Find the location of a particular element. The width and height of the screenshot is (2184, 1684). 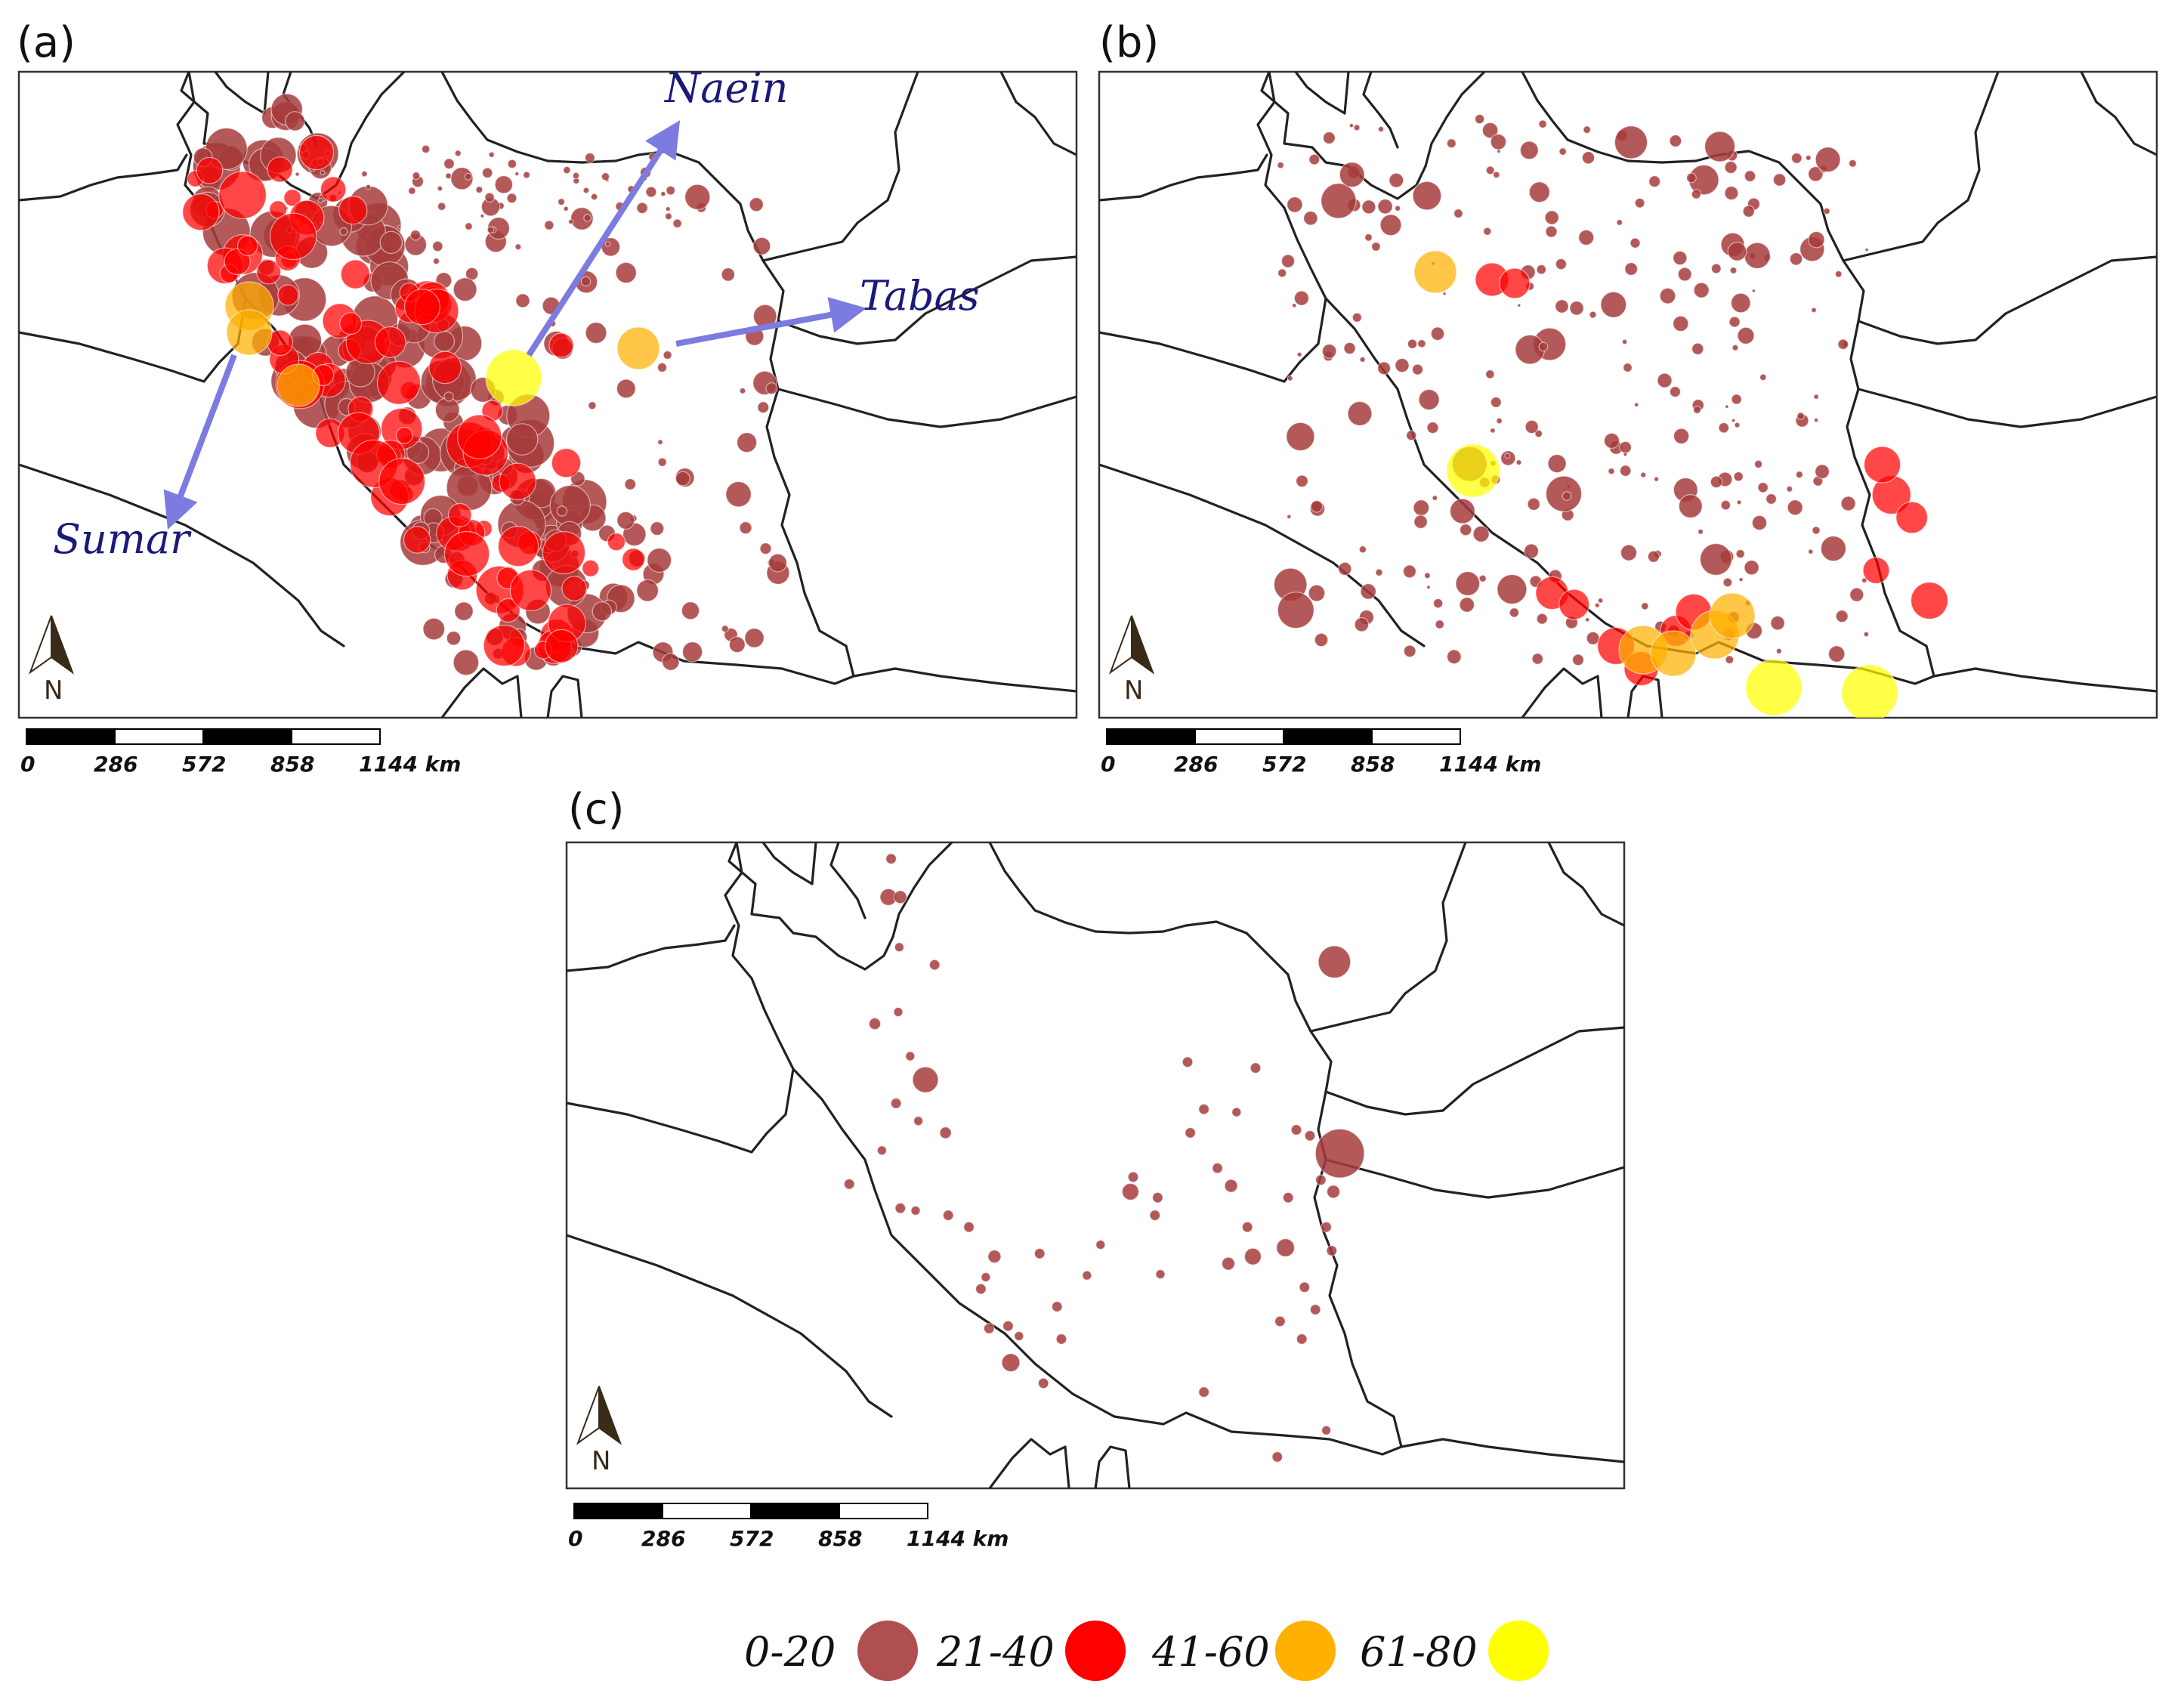

legend-label: 21-40 is located at coordinates (995, 1652).